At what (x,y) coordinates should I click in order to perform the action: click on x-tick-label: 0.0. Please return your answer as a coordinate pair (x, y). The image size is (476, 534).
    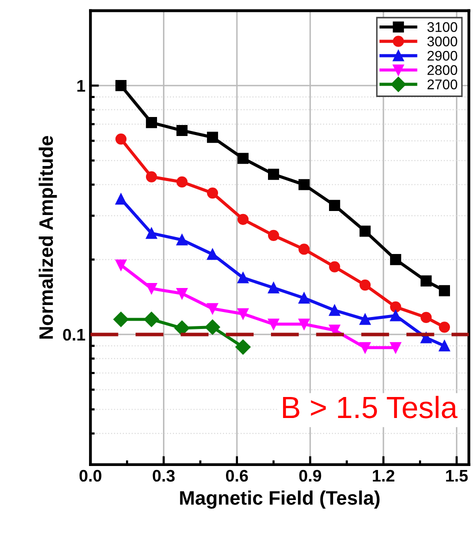
    Looking at the image, I should click on (91, 476).